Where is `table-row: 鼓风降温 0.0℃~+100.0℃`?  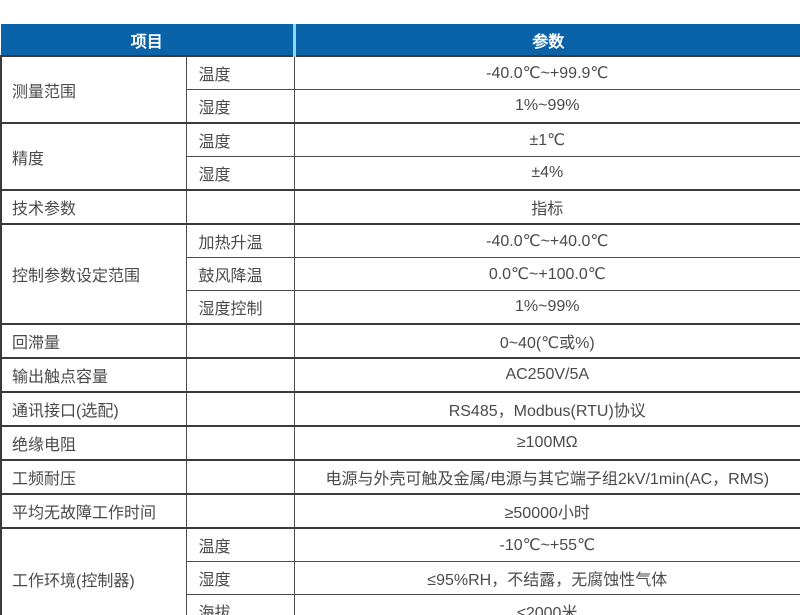 table-row: 鼓风降温 0.0℃~+100.0℃ is located at coordinates (400, 274).